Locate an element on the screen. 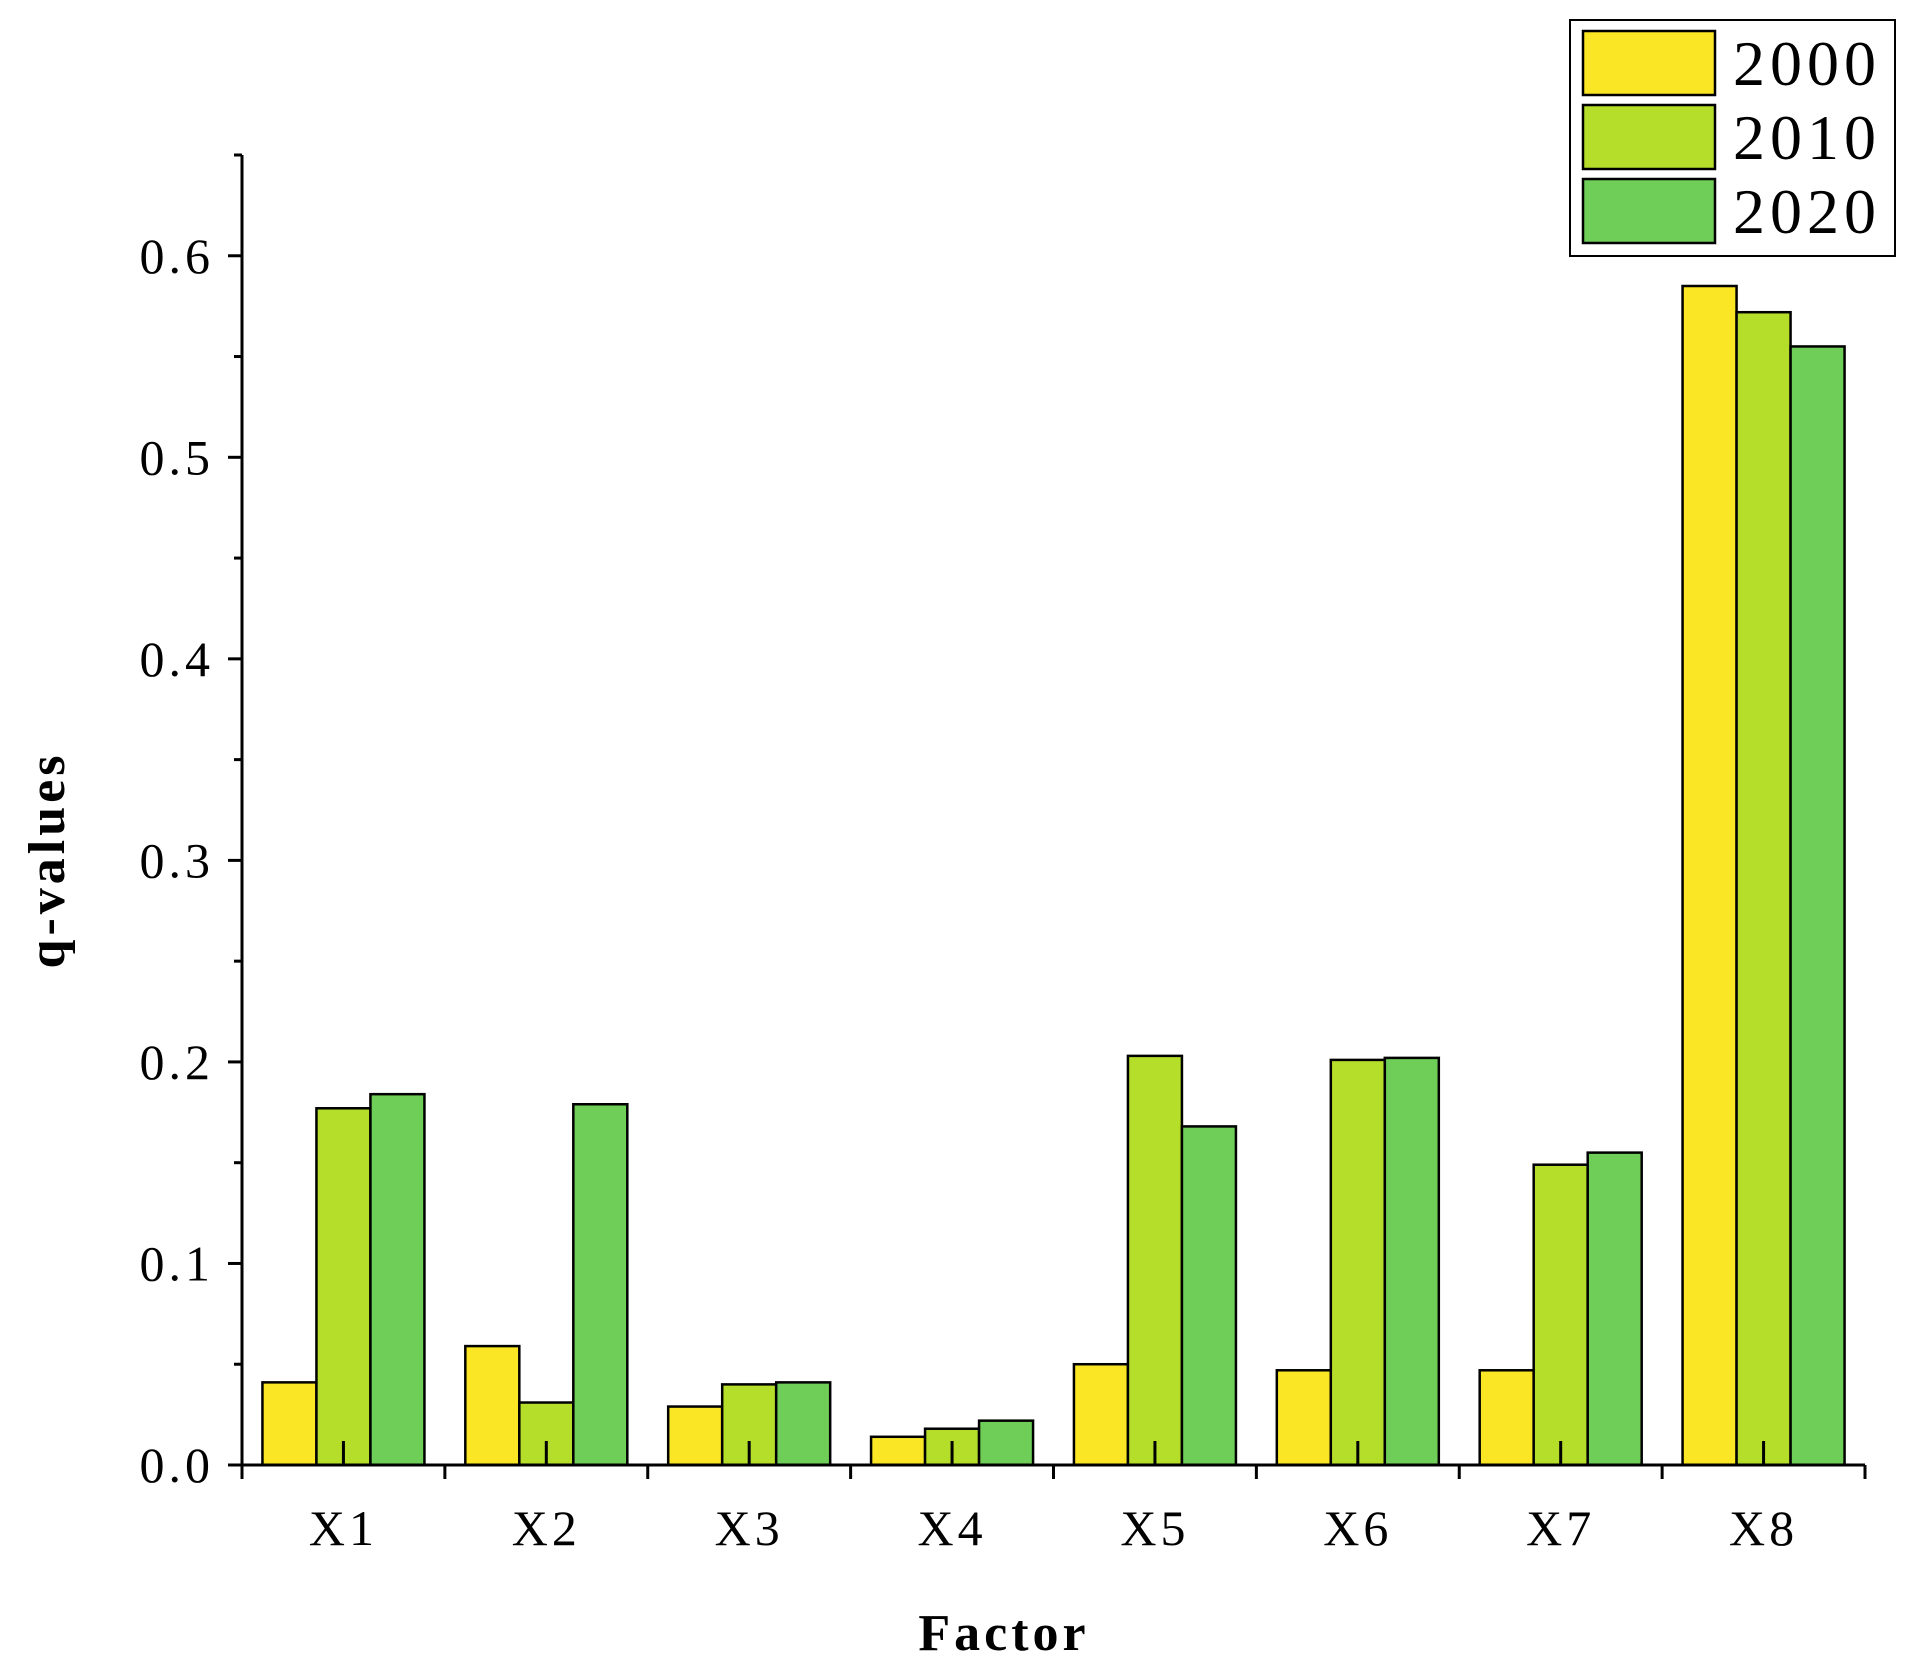  bar-x8-2010 is located at coordinates (1763, 888).